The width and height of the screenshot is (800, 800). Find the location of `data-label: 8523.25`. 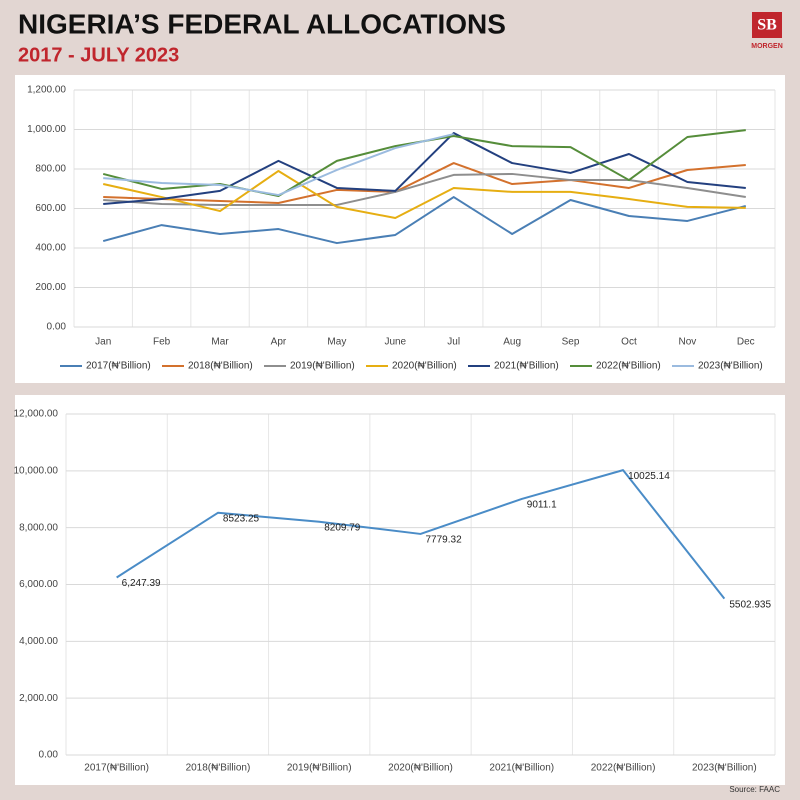

data-label: 8523.25 is located at coordinates (241, 518).